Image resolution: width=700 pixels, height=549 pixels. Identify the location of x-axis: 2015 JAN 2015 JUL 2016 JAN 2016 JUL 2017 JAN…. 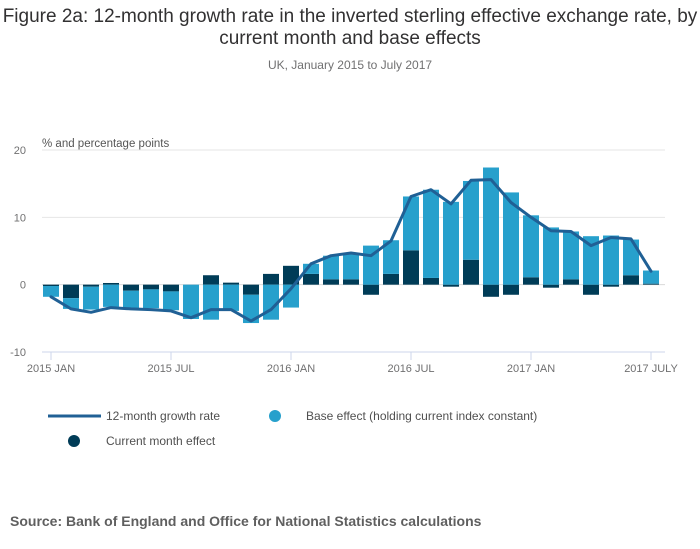
(352, 363).